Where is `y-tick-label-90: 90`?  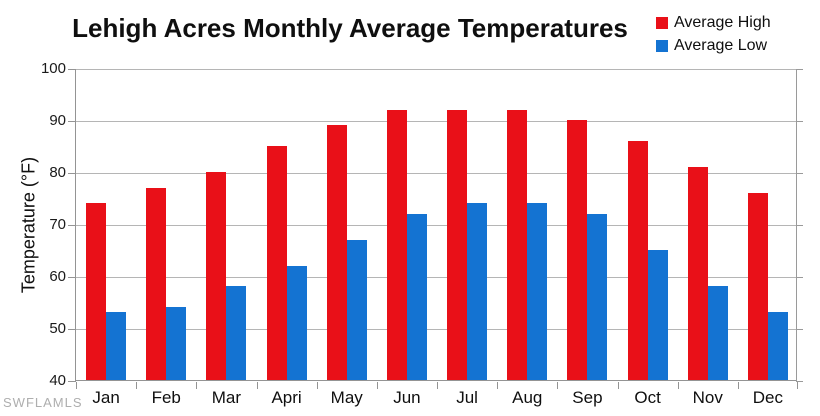 y-tick-label-90: 90 is located at coordinates (57, 120).